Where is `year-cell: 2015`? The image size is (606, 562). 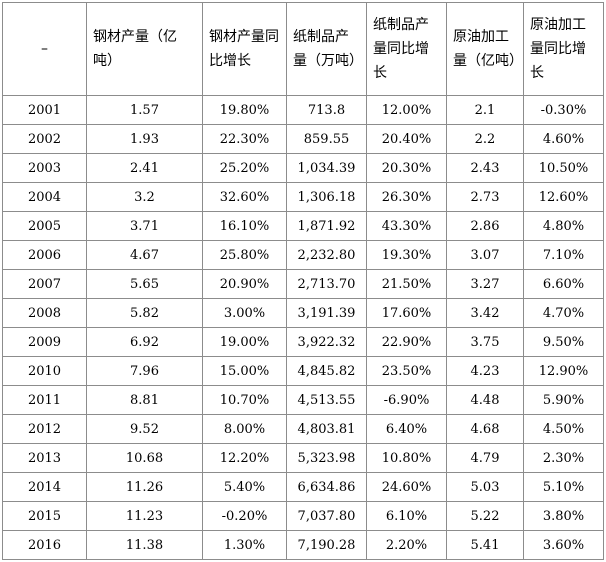
year-cell: 2015 is located at coordinates (44, 516).